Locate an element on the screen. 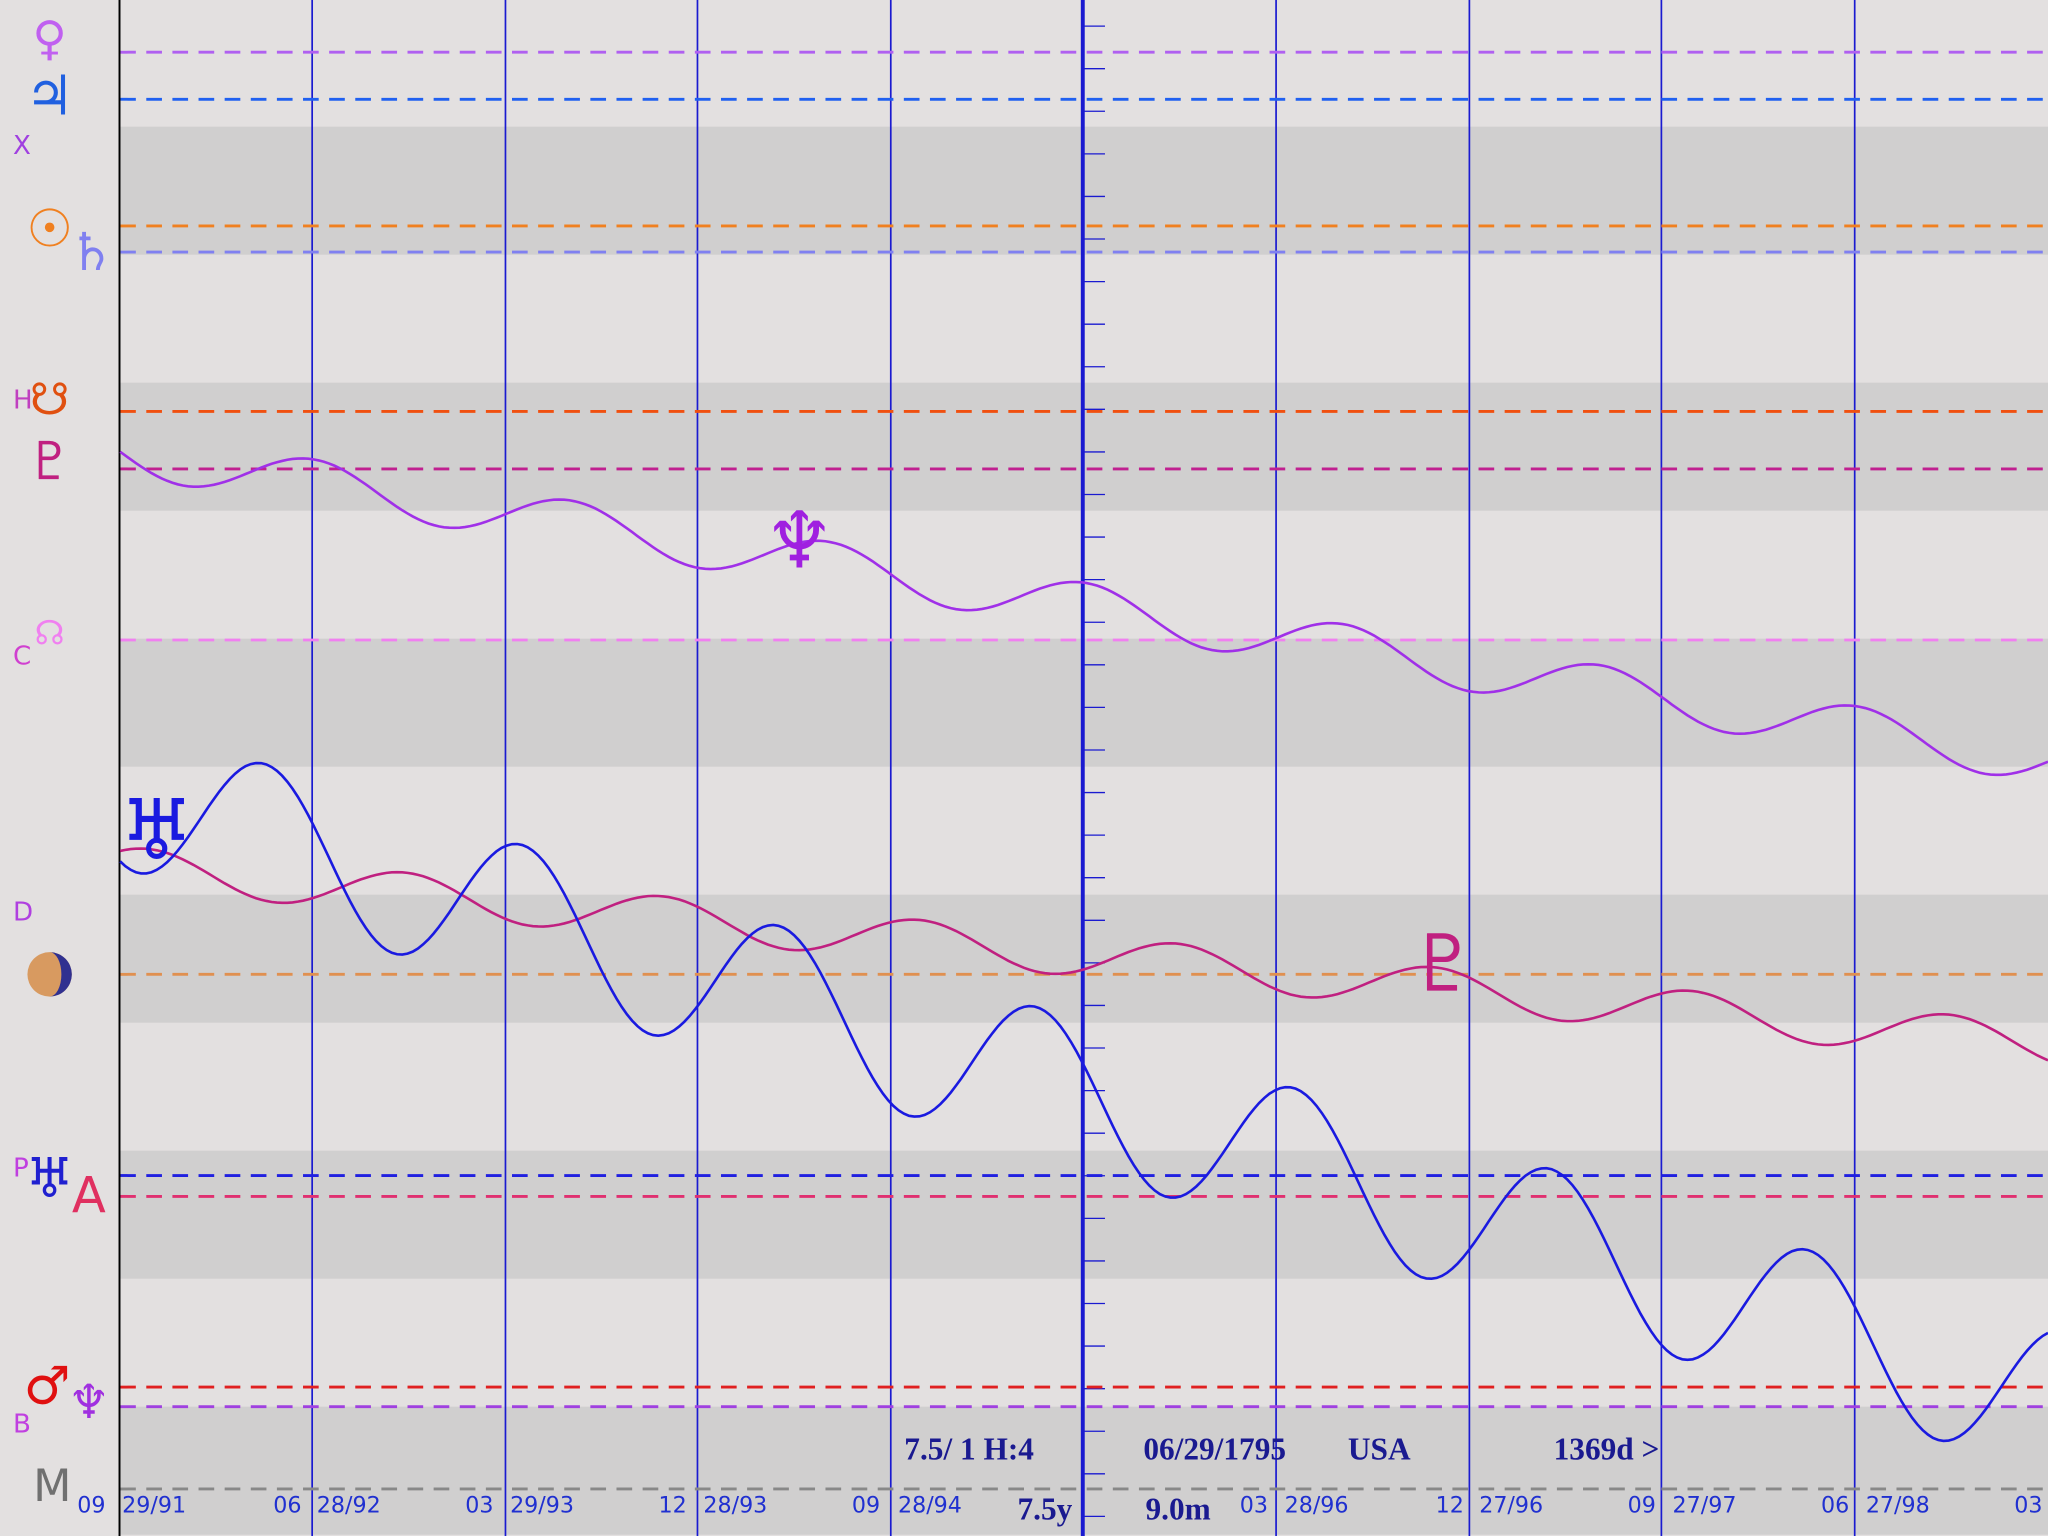 The width and height of the screenshot is (2048, 1536). info-text: 7.5/ 1 H:4 is located at coordinates (969, 1449).